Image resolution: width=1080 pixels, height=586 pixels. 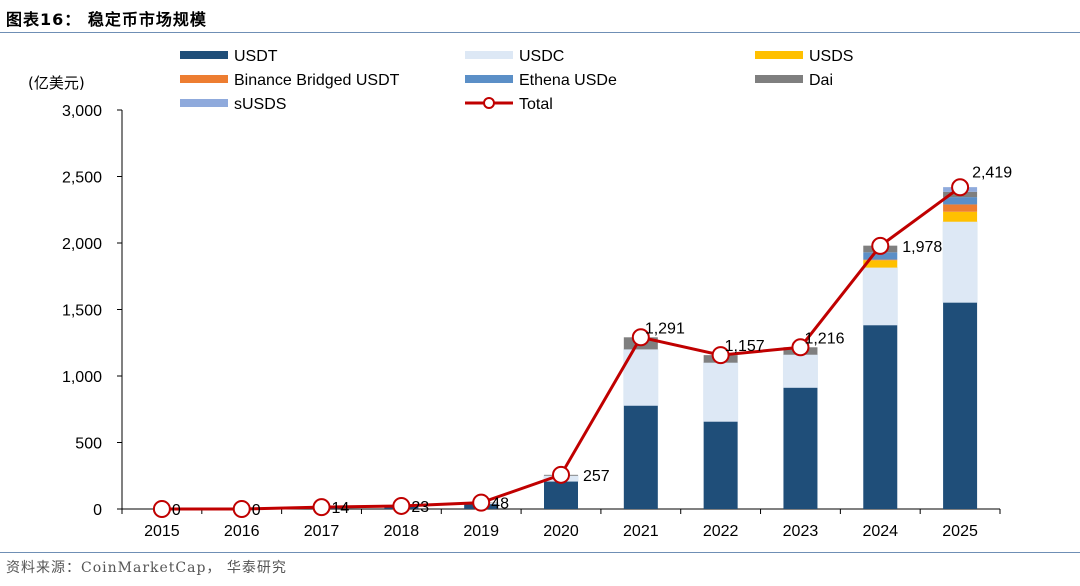 What do you see at coordinates (341, 508) in the screenshot?
I see `data-label: 14` at bounding box center [341, 508].